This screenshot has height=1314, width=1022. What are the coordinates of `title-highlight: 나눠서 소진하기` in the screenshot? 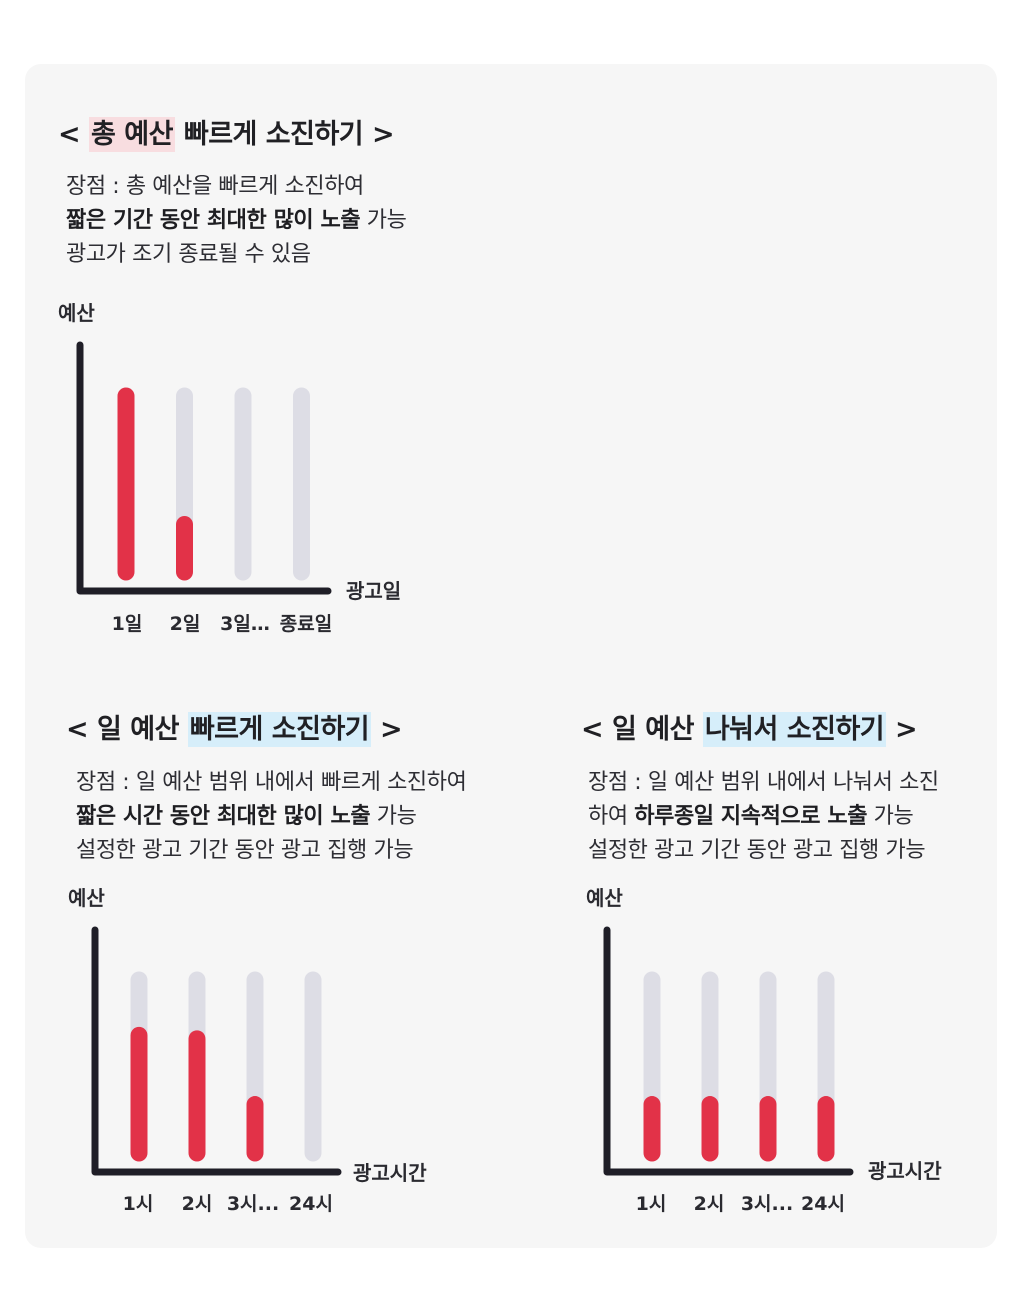 It's located at (794, 729).